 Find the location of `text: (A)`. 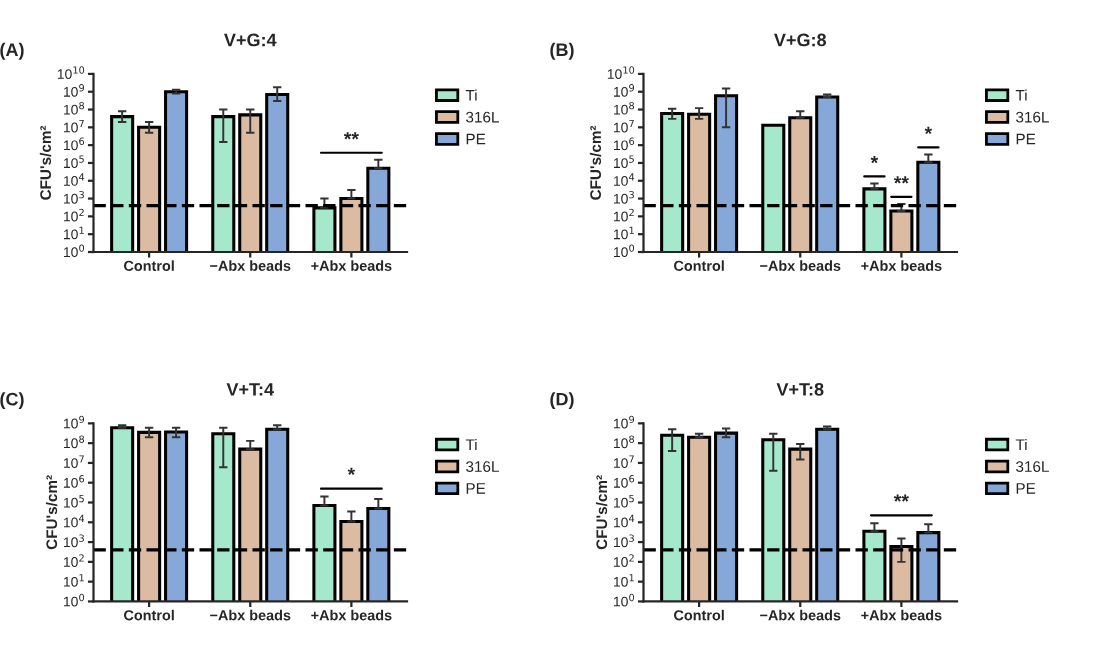

text: (A) is located at coordinates (12, 51).